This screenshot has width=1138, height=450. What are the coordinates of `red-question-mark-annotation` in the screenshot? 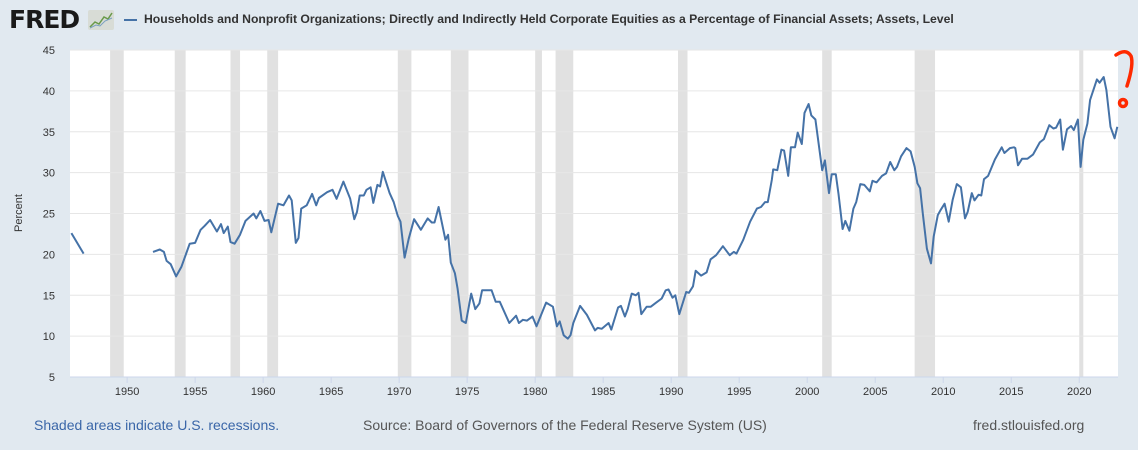 It's located at (1124, 79).